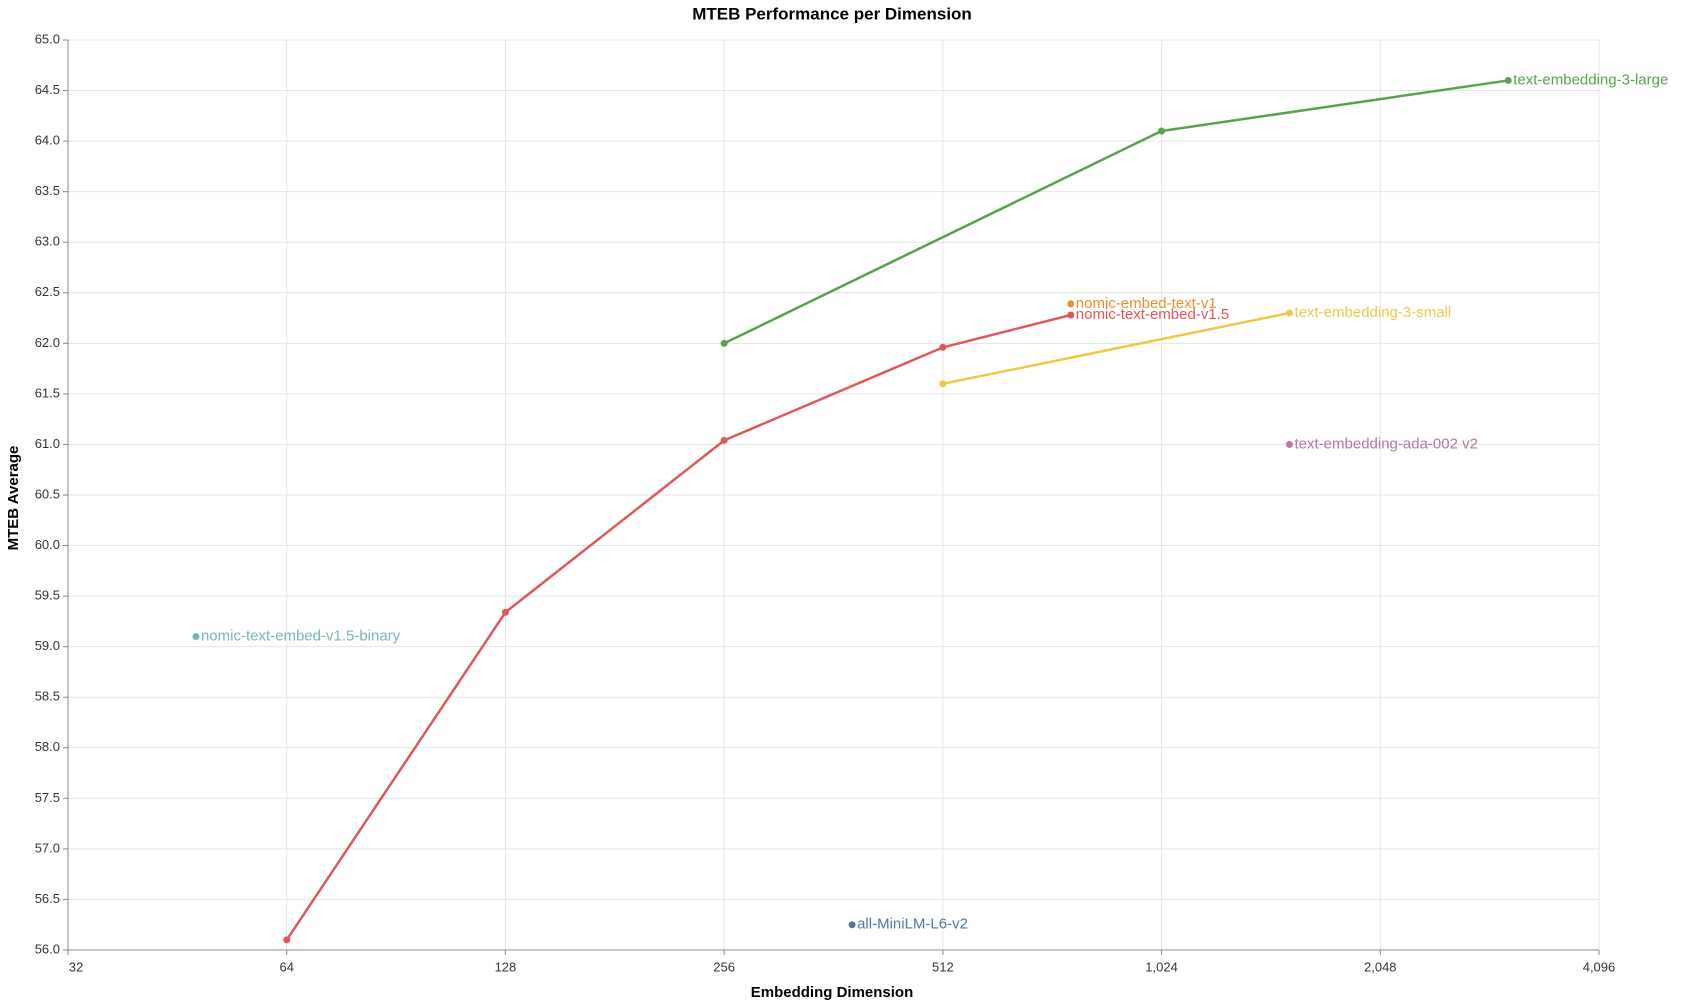 The height and width of the screenshot is (1008, 1686). I want to click on series-label: nomic-text-embed-v1.5, so click(1152, 314).